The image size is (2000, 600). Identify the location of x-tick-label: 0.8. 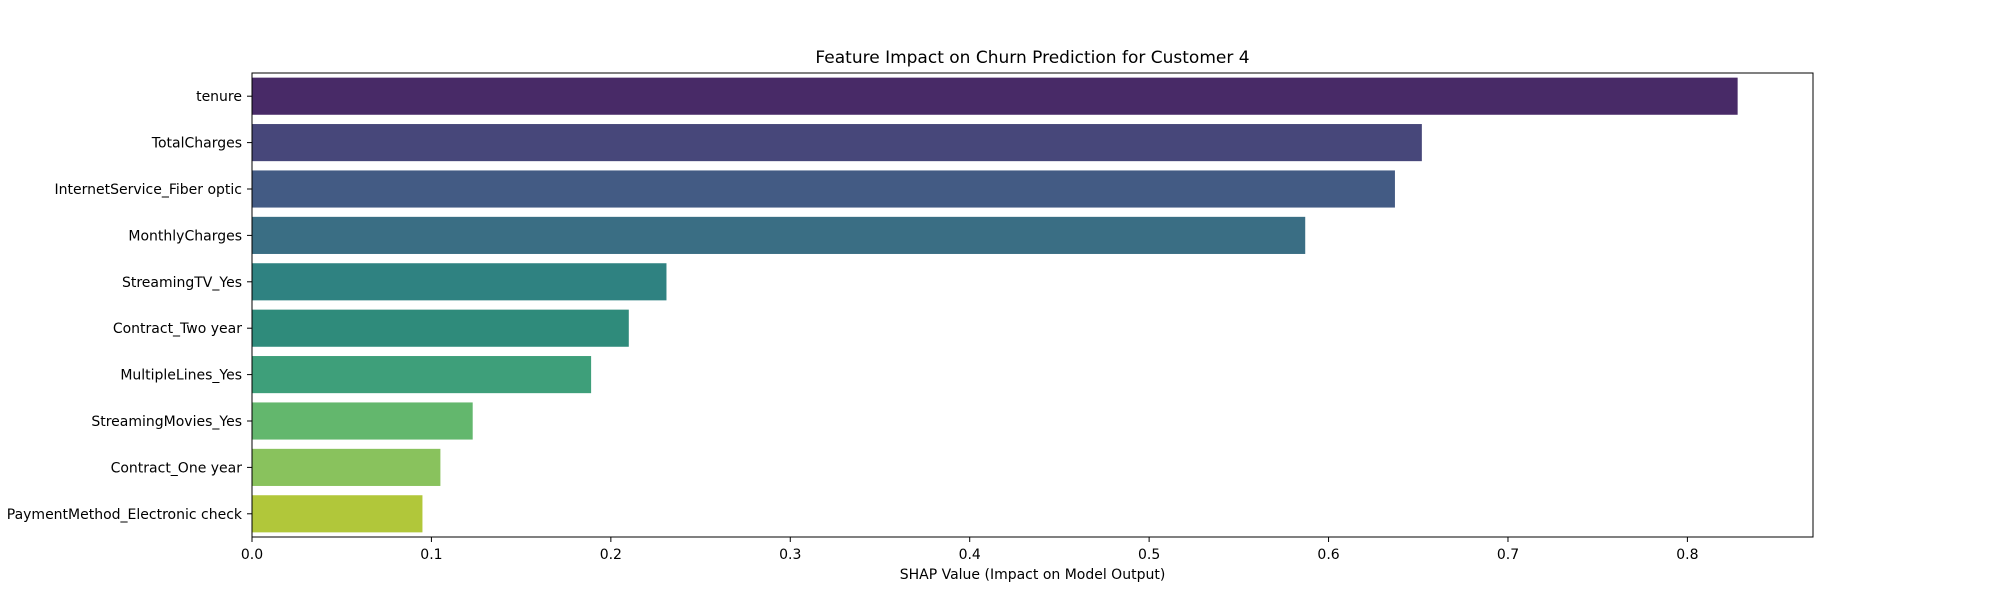
(1687, 555).